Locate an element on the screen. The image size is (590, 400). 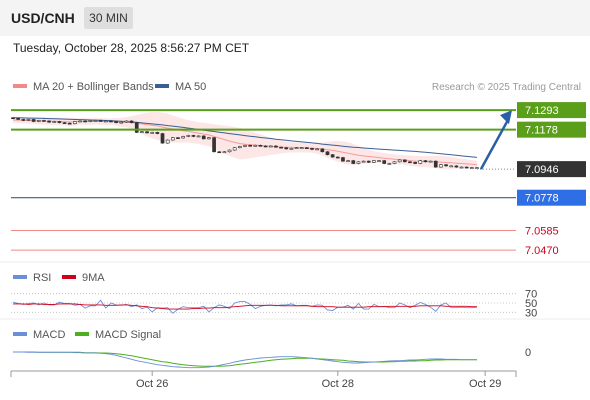
rsi-tick-label: 70 is located at coordinates (531, 295).